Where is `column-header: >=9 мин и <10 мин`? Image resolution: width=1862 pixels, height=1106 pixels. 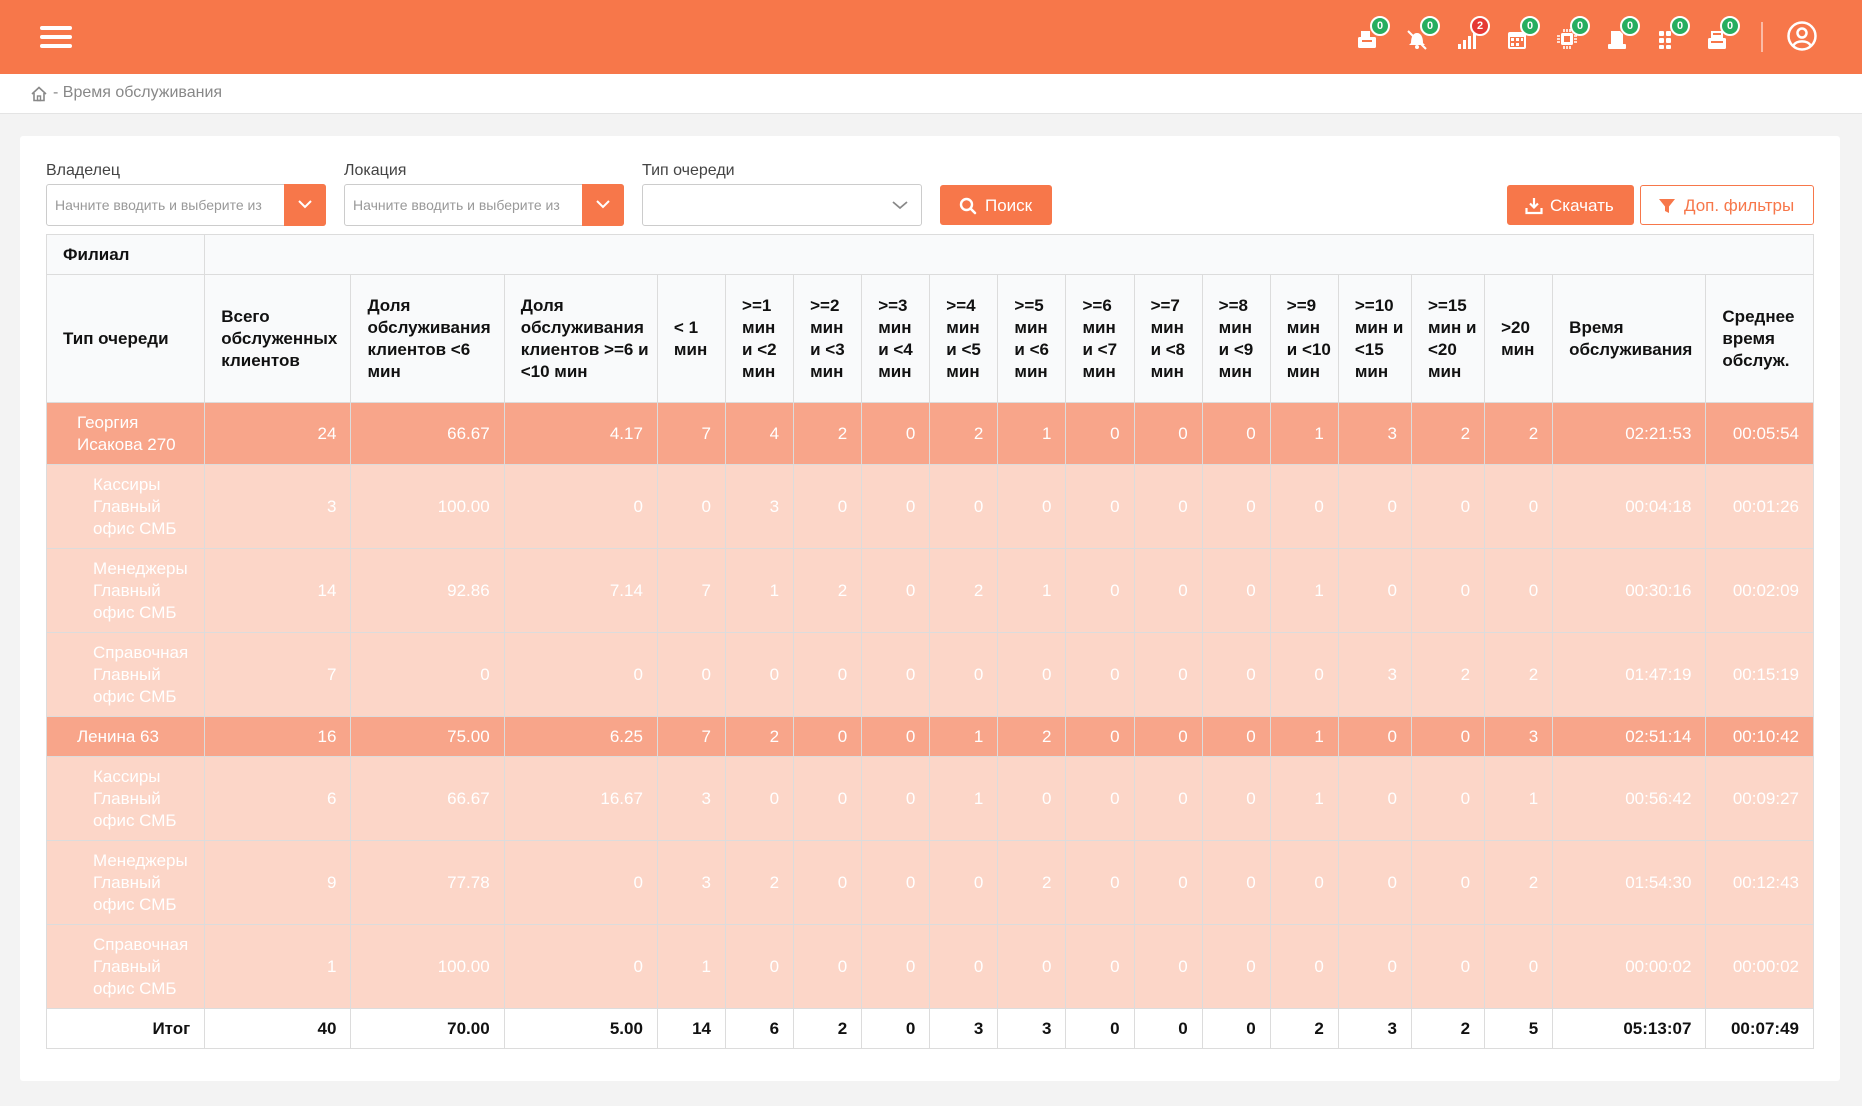 column-header: >=9 мин и <10 мин is located at coordinates (1304, 338).